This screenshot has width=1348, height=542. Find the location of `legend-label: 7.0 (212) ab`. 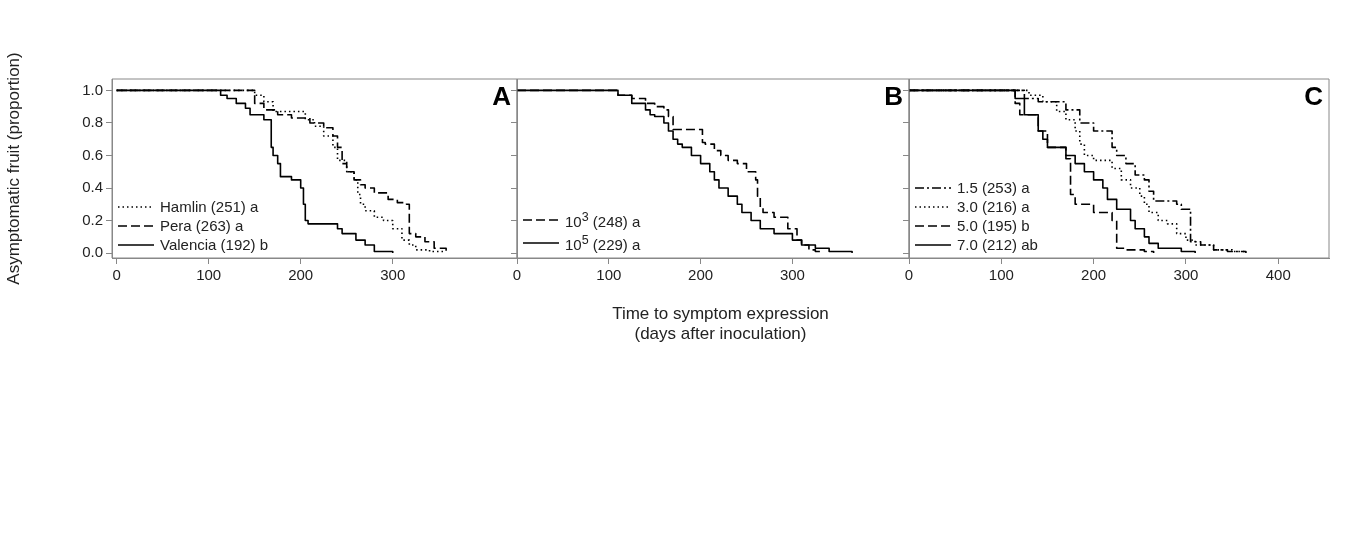

legend-label: 7.0 (212) ab is located at coordinates (997, 244).